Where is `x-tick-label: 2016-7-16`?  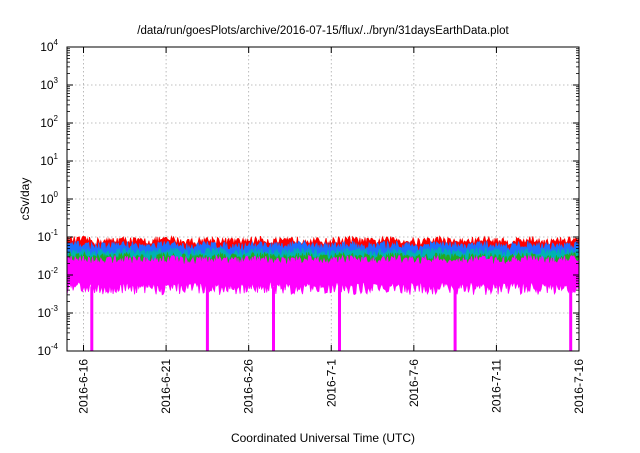
x-tick-label: 2016-7-16 is located at coordinates (579, 386).